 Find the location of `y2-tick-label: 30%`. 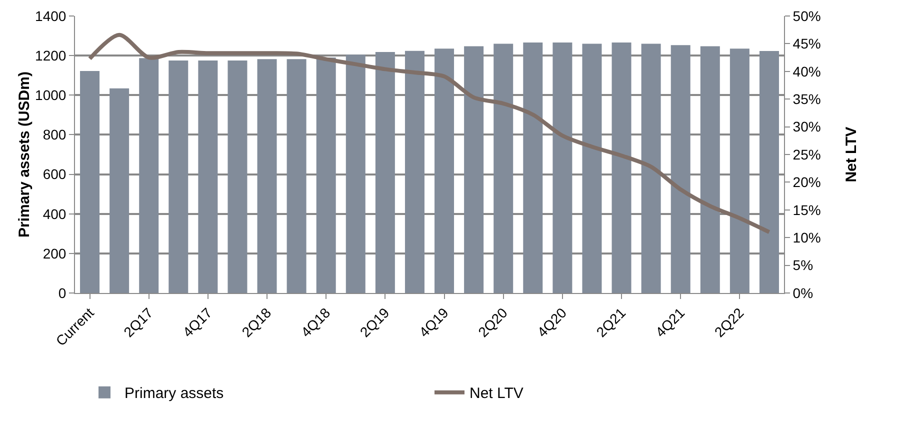

y2-tick-label: 30% is located at coordinates (806, 126).